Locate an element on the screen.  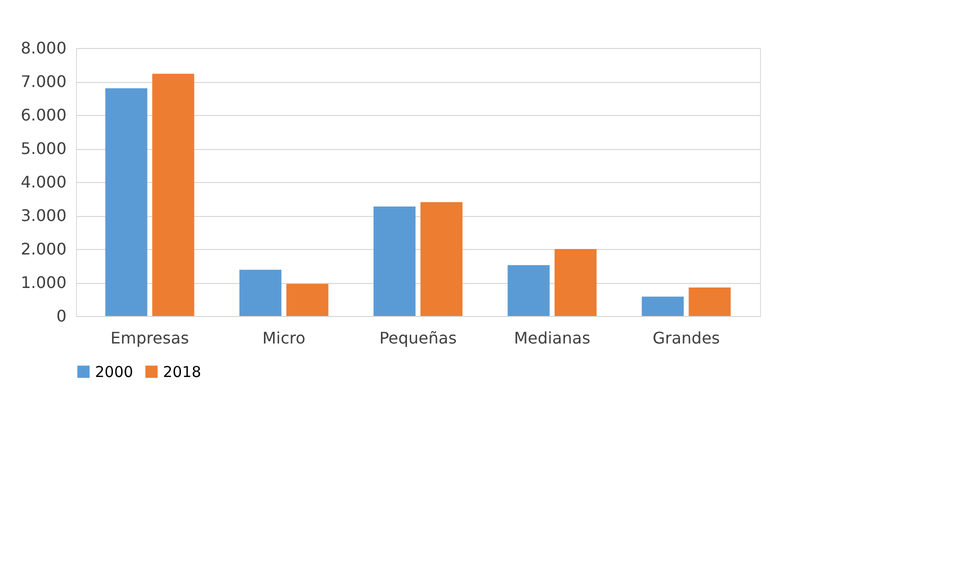
y-tick-label: 4.000 is located at coordinates (43, 182).